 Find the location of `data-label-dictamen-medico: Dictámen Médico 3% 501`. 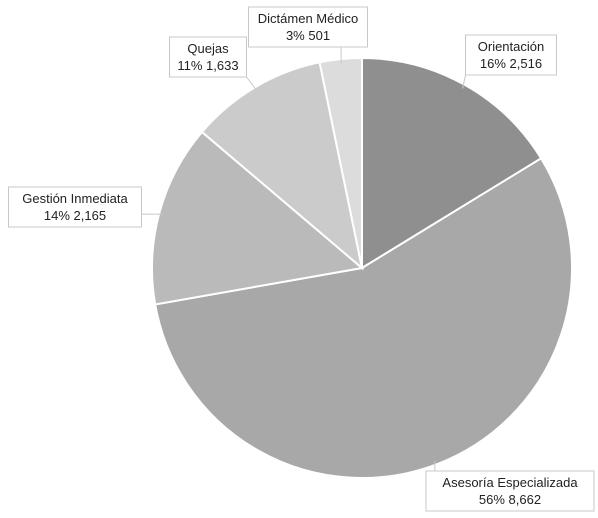

data-label-dictamen-medico: Dictámen Médico 3% 501 is located at coordinates (308, 27).